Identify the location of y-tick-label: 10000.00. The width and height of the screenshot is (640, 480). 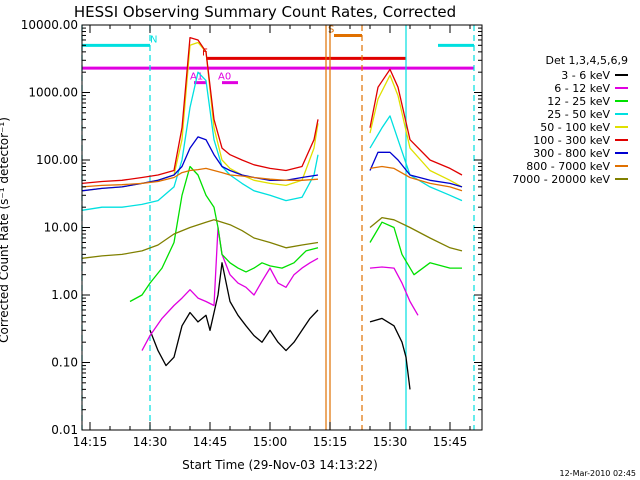
(49, 25).